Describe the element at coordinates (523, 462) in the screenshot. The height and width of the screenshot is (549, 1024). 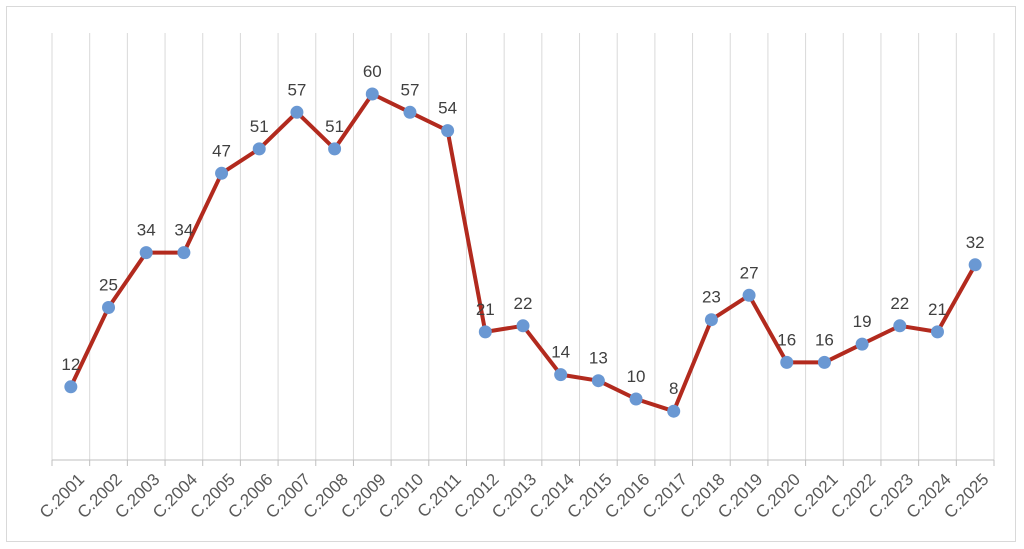
I see `x-axis` at that location.